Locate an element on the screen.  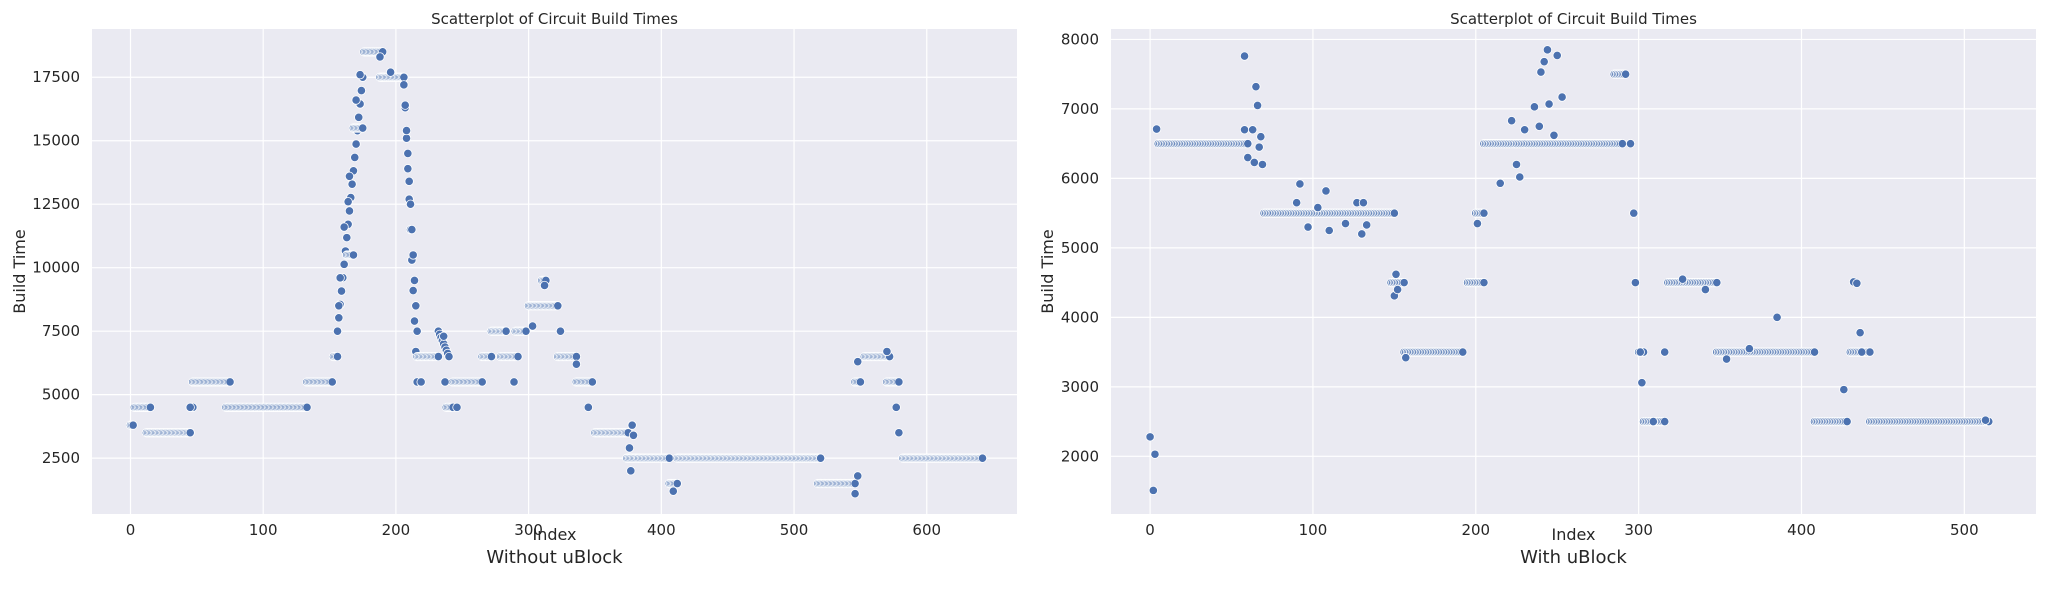
x-tick-labels: 0 100 200 300 400 500 600 is located at coordinates (533, 530).